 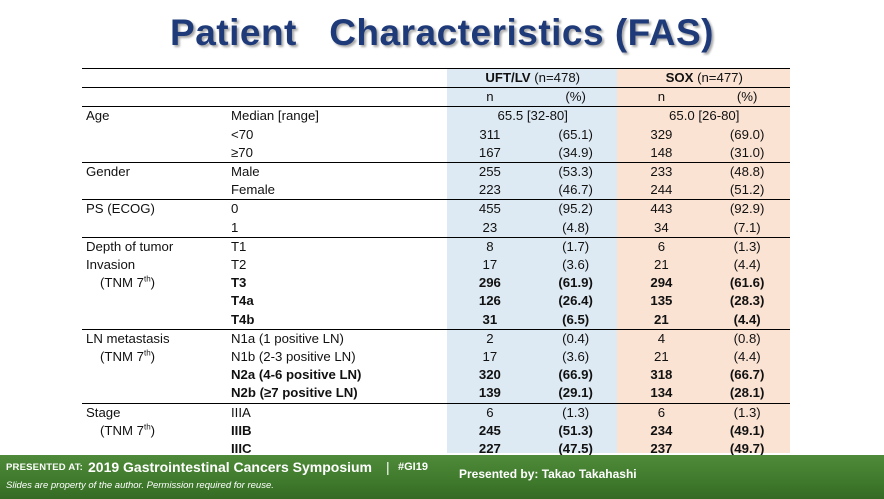 I want to click on table-row: T4b 31 (6.5) 21 (4.4), so click(x=436, y=320).